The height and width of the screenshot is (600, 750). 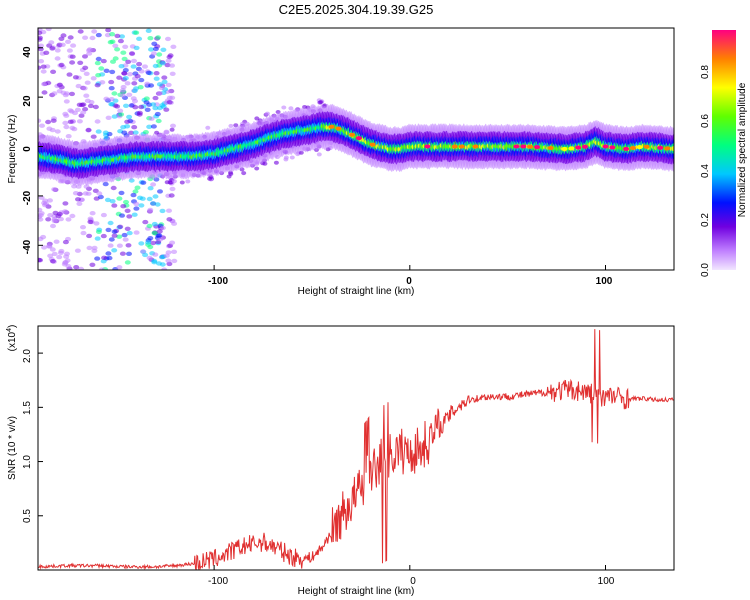 What do you see at coordinates (672, 149) in the screenshot?
I see `spectrogram-ridge-cell` at bounding box center [672, 149].